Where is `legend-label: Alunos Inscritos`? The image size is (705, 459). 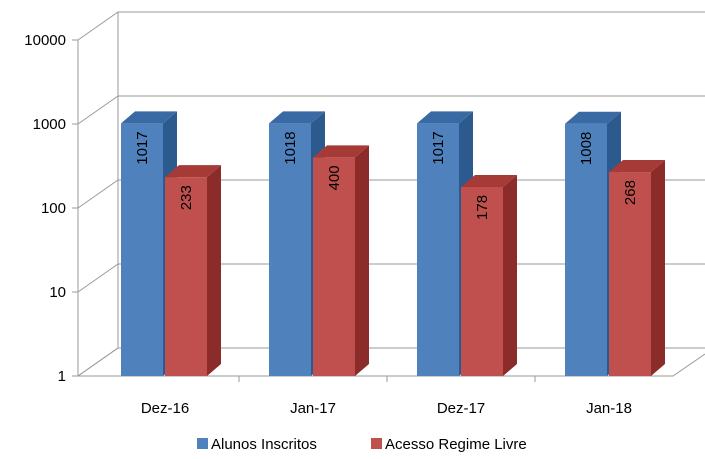 legend-label: Alunos Inscritos is located at coordinates (264, 444).